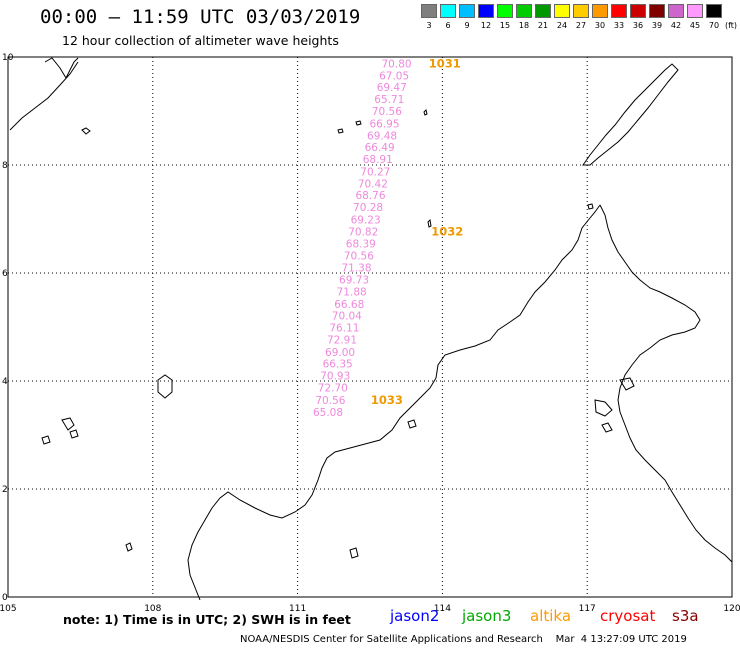 The height and width of the screenshot is (650, 740). Describe the element at coordinates (685, 616) in the screenshot. I see `satellite-s3a: s3a` at that location.